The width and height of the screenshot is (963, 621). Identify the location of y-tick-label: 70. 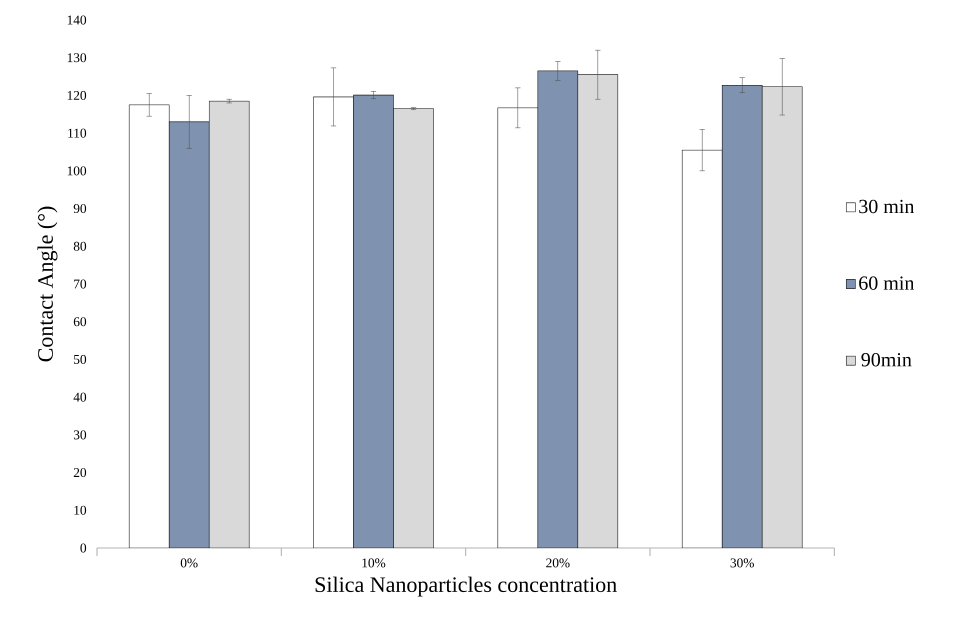
(80, 284).